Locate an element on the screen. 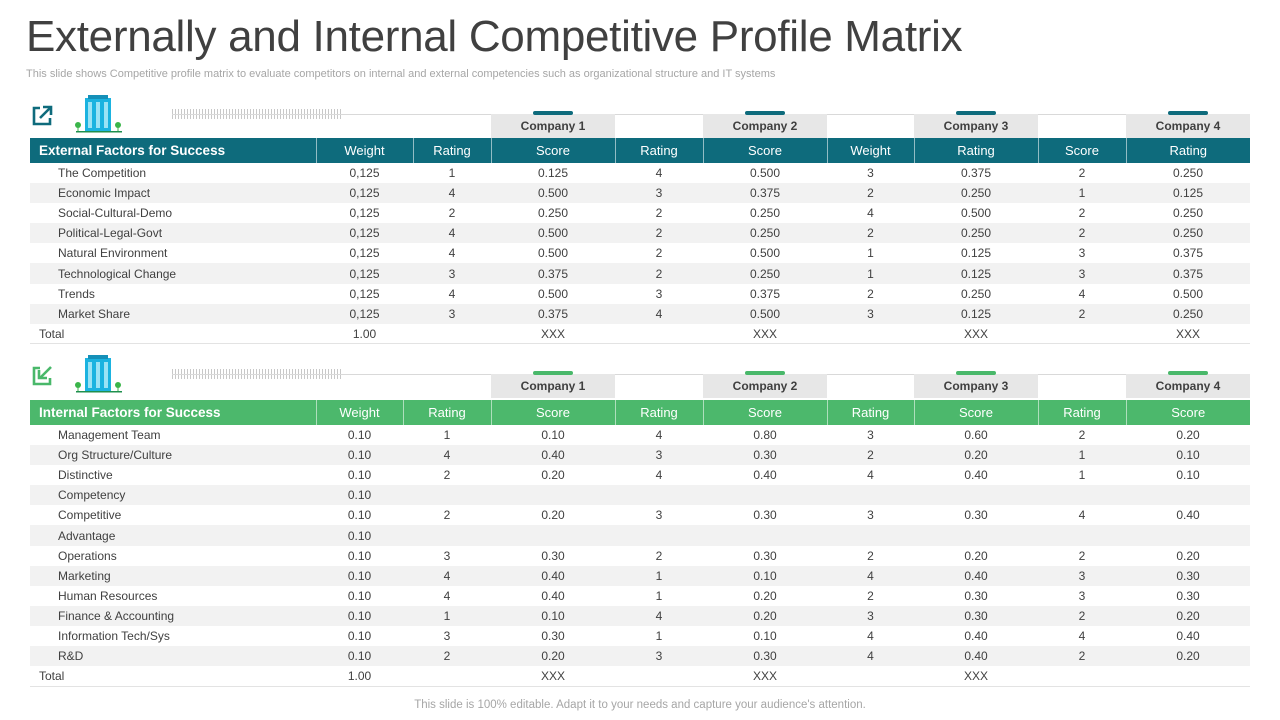  building-icon is located at coordinates (98, 114).